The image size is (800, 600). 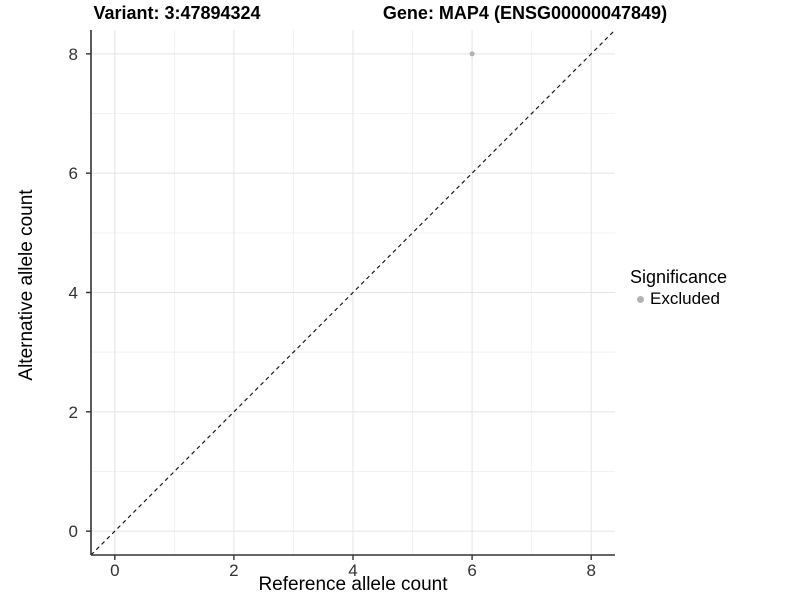 What do you see at coordinates (26, 285) in the screenshot?
I see `y-axis-title: Alternative allele count` at bounding box center [26, 285].